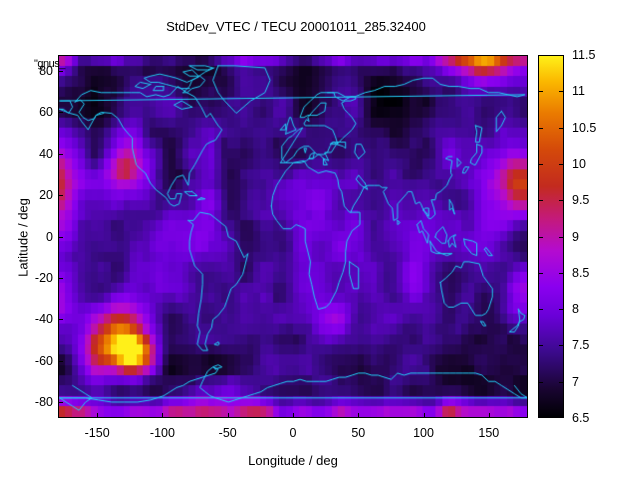 The image size is (640, 480). Describe the element at coordinates (575, 309) in the screenshot. I see `colorbar-tick-8: 8` at that location.